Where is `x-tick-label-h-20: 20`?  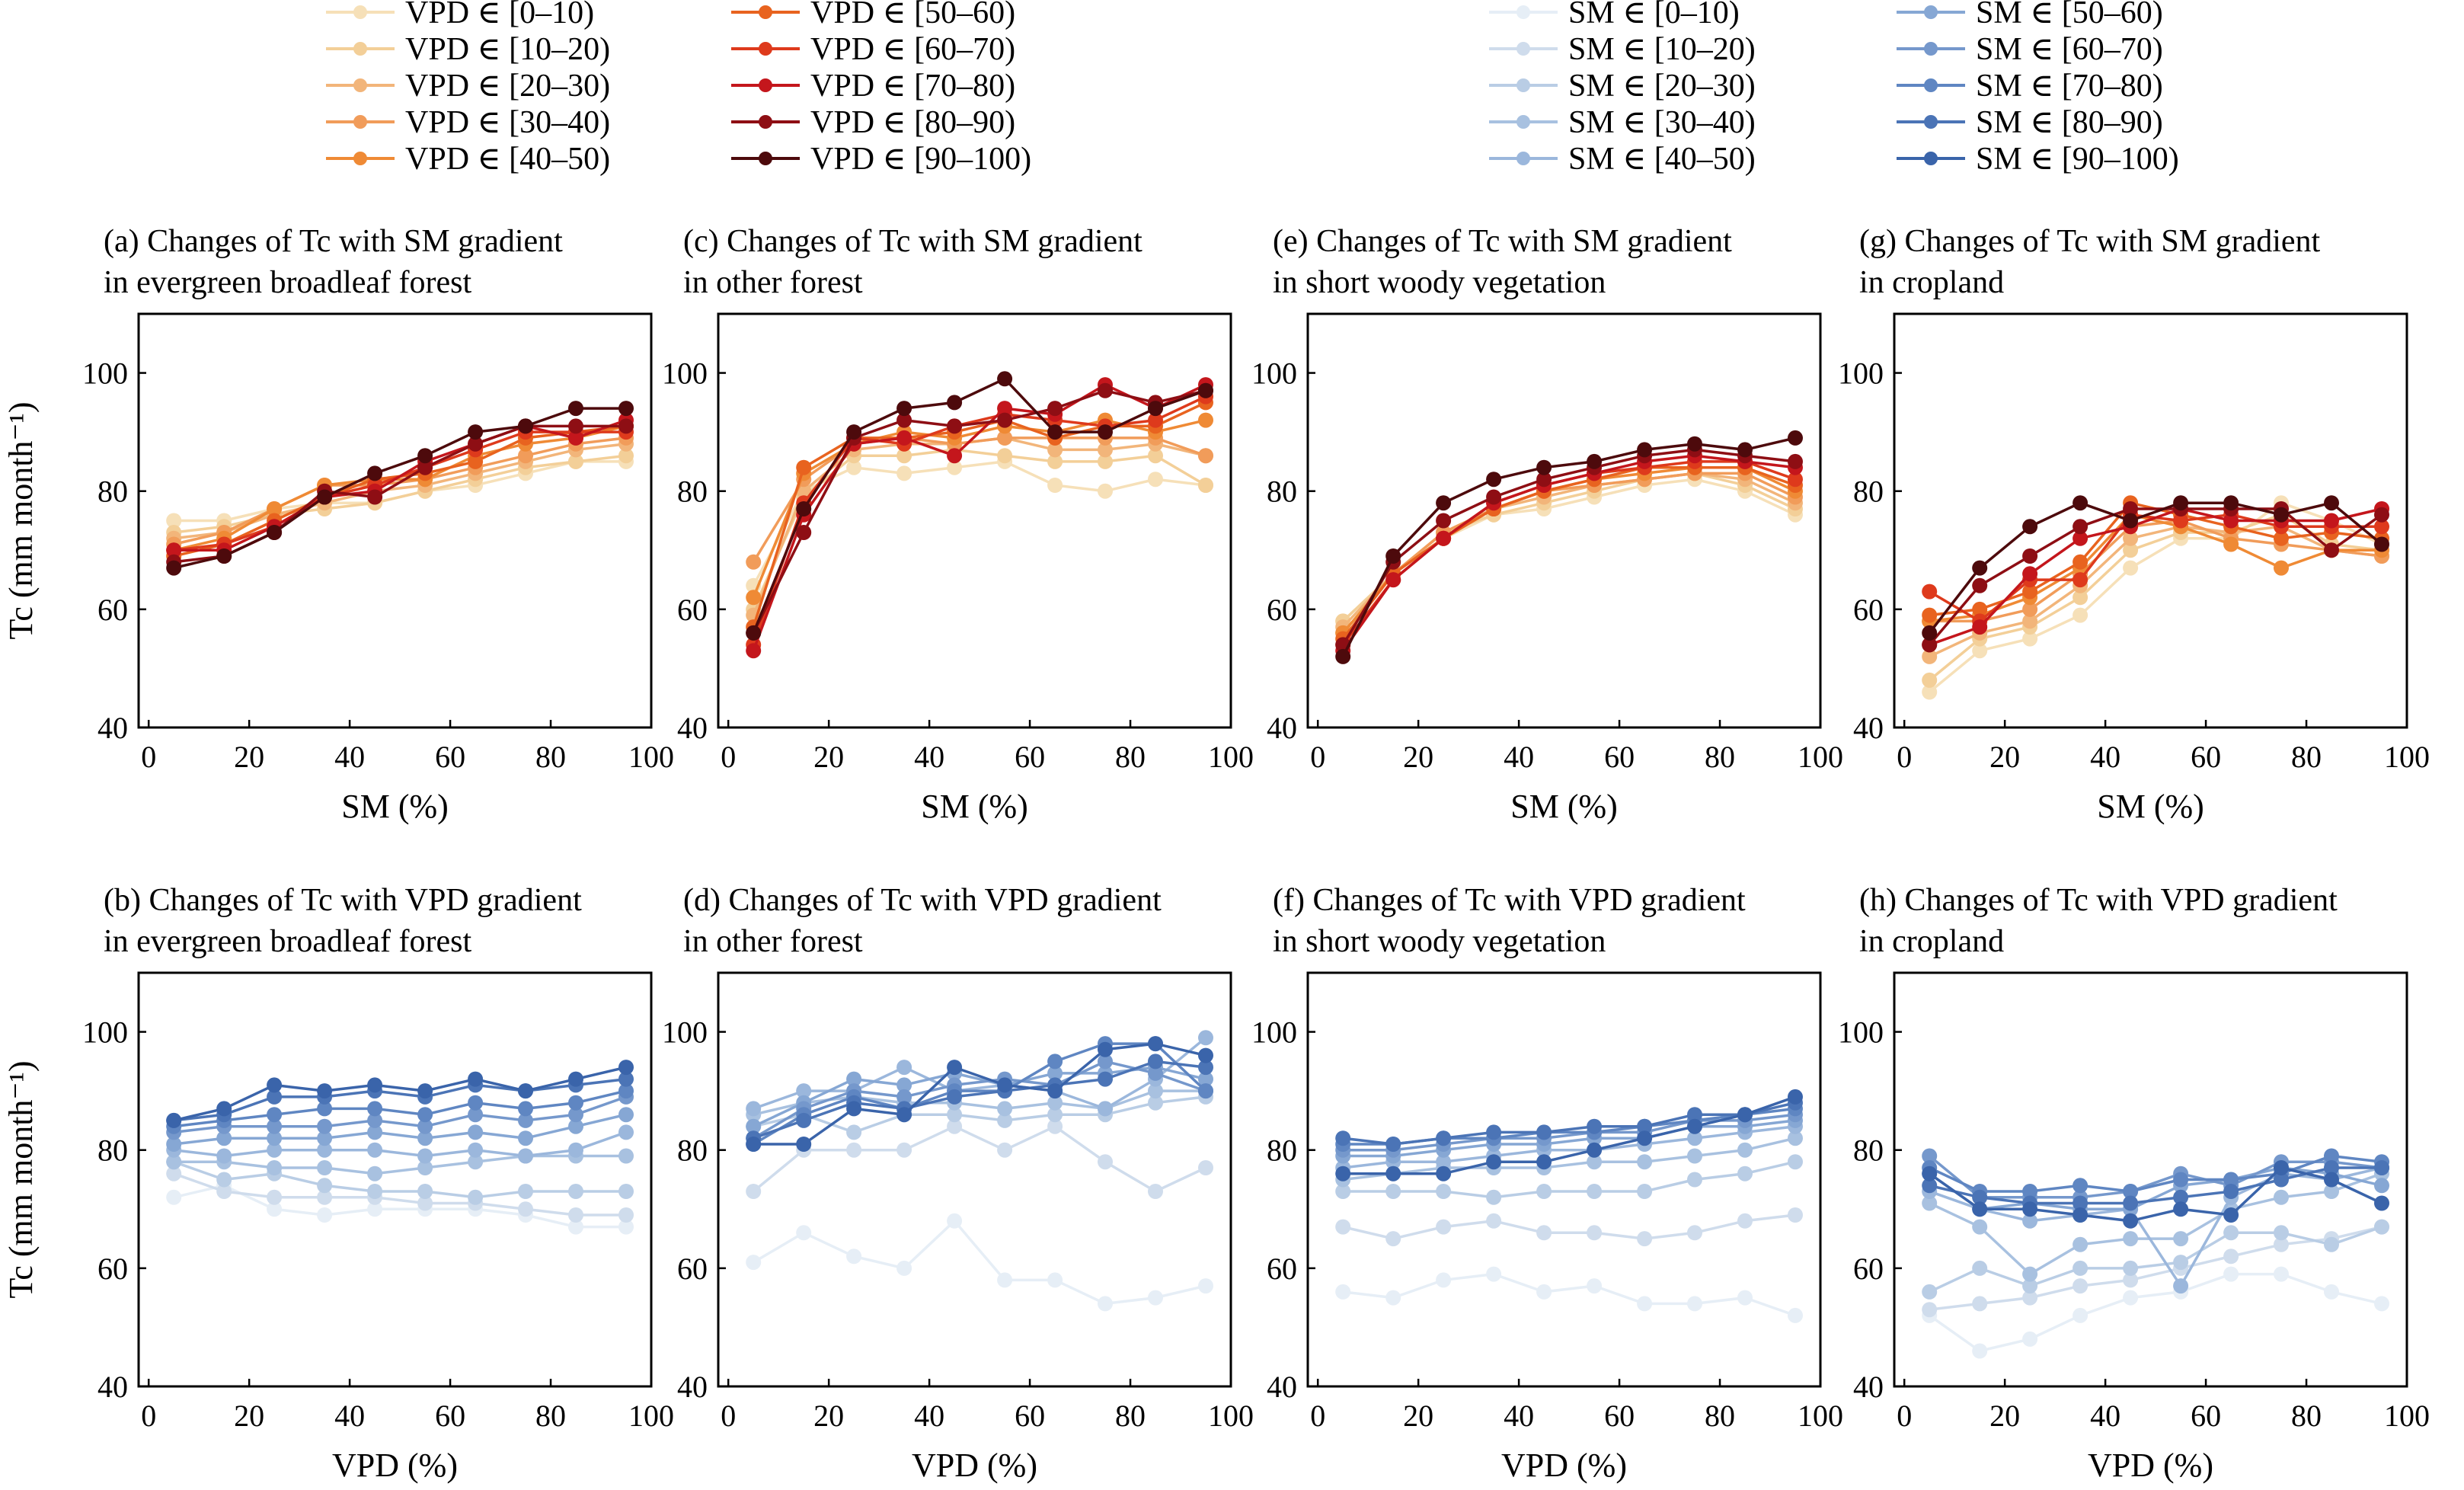 x-tick-label-h-20: 20 is located at coordinates (2004, 1416).